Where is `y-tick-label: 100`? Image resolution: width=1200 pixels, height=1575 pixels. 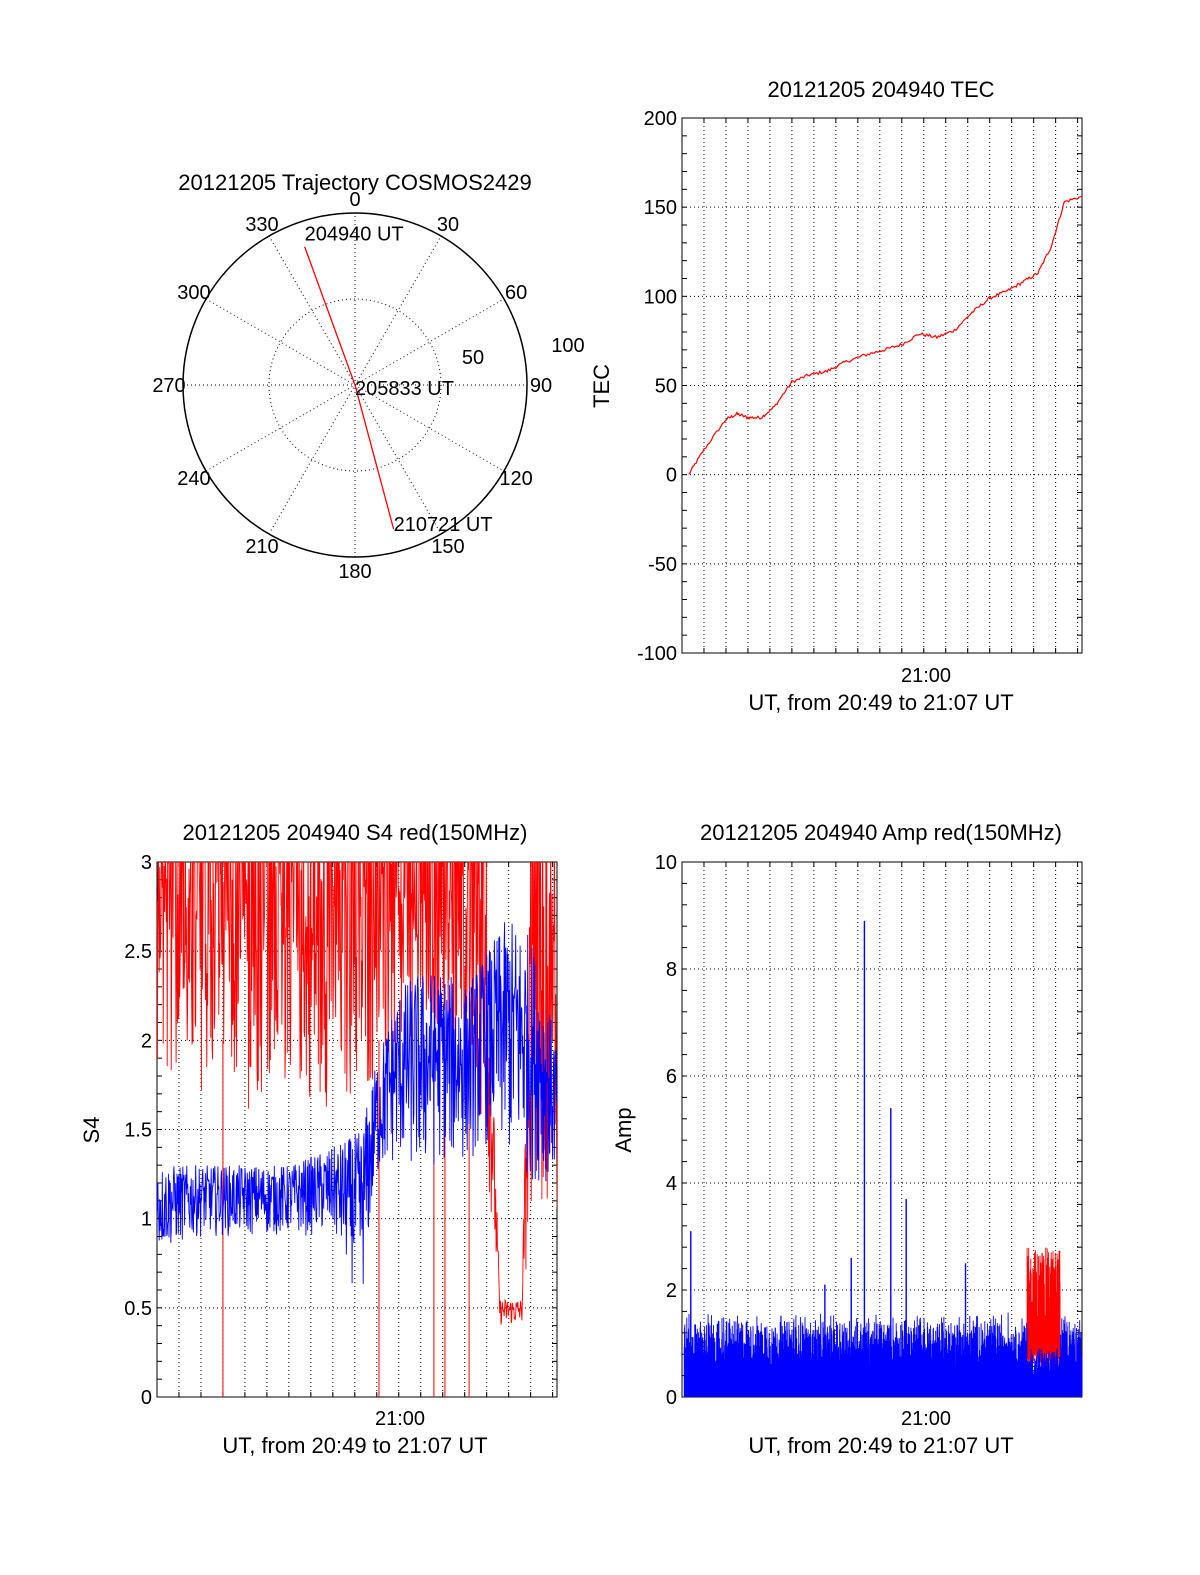
y-tick-label: 100 is located at coordinates (660, 297).